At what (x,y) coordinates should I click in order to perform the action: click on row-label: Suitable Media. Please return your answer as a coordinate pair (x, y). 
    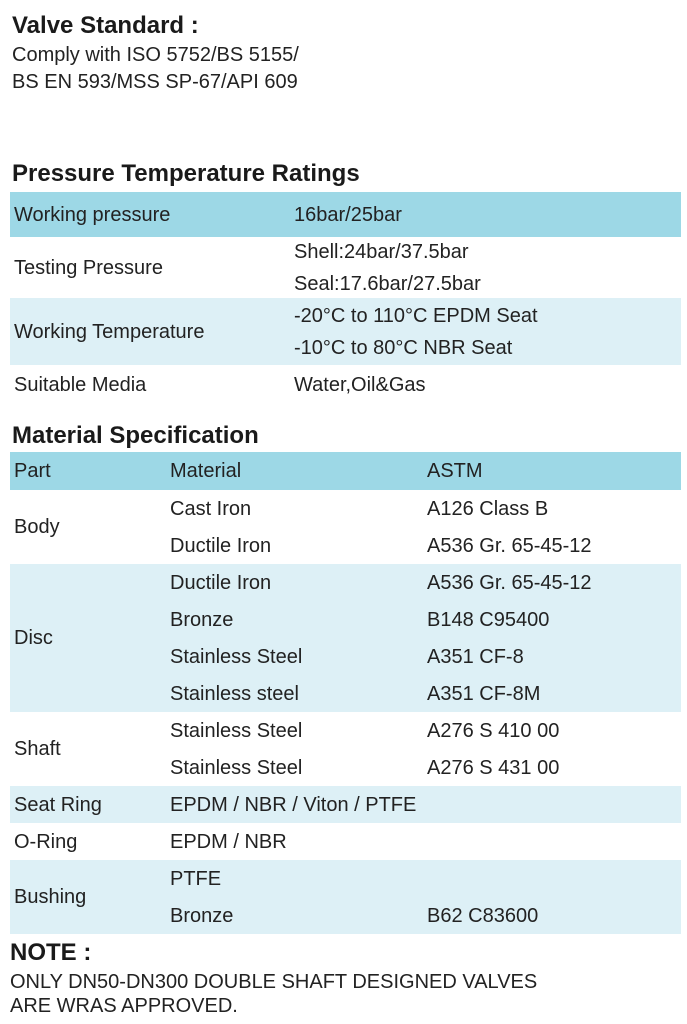
    Looking at the image, I should click on (80, 385).